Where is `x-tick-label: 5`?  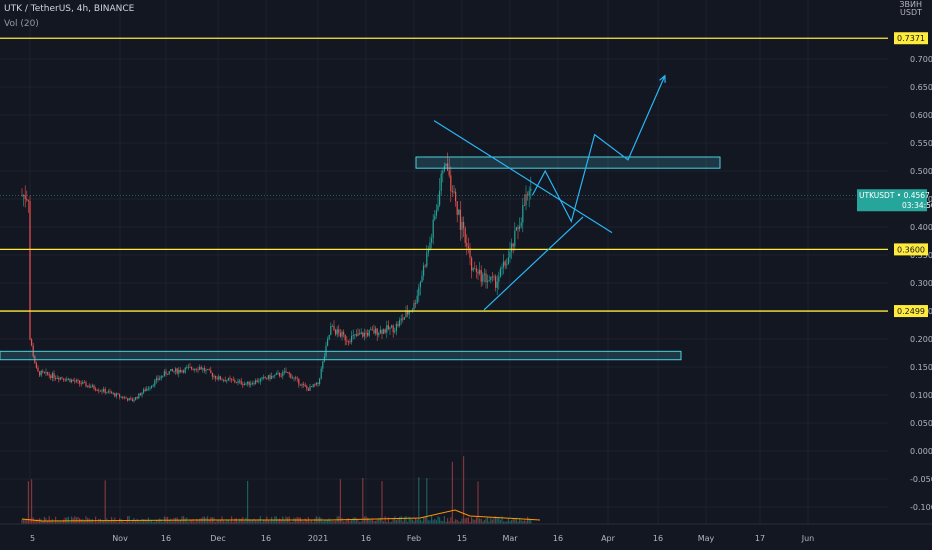
x-tick-label: 5 is located at coordinates (32, 538).